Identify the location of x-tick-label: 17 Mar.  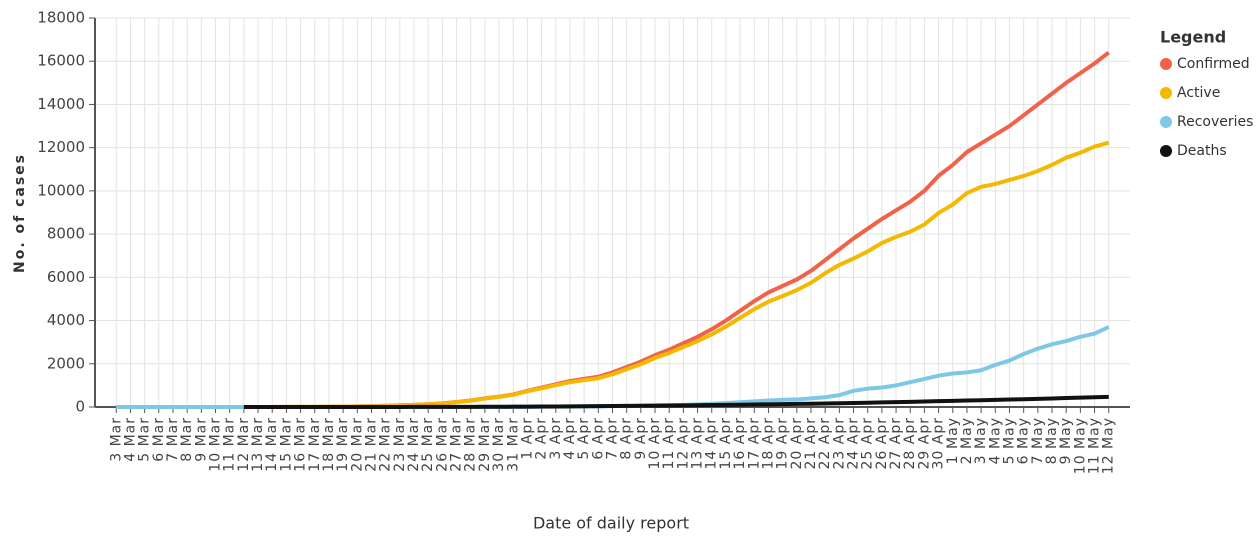
(315, 444).